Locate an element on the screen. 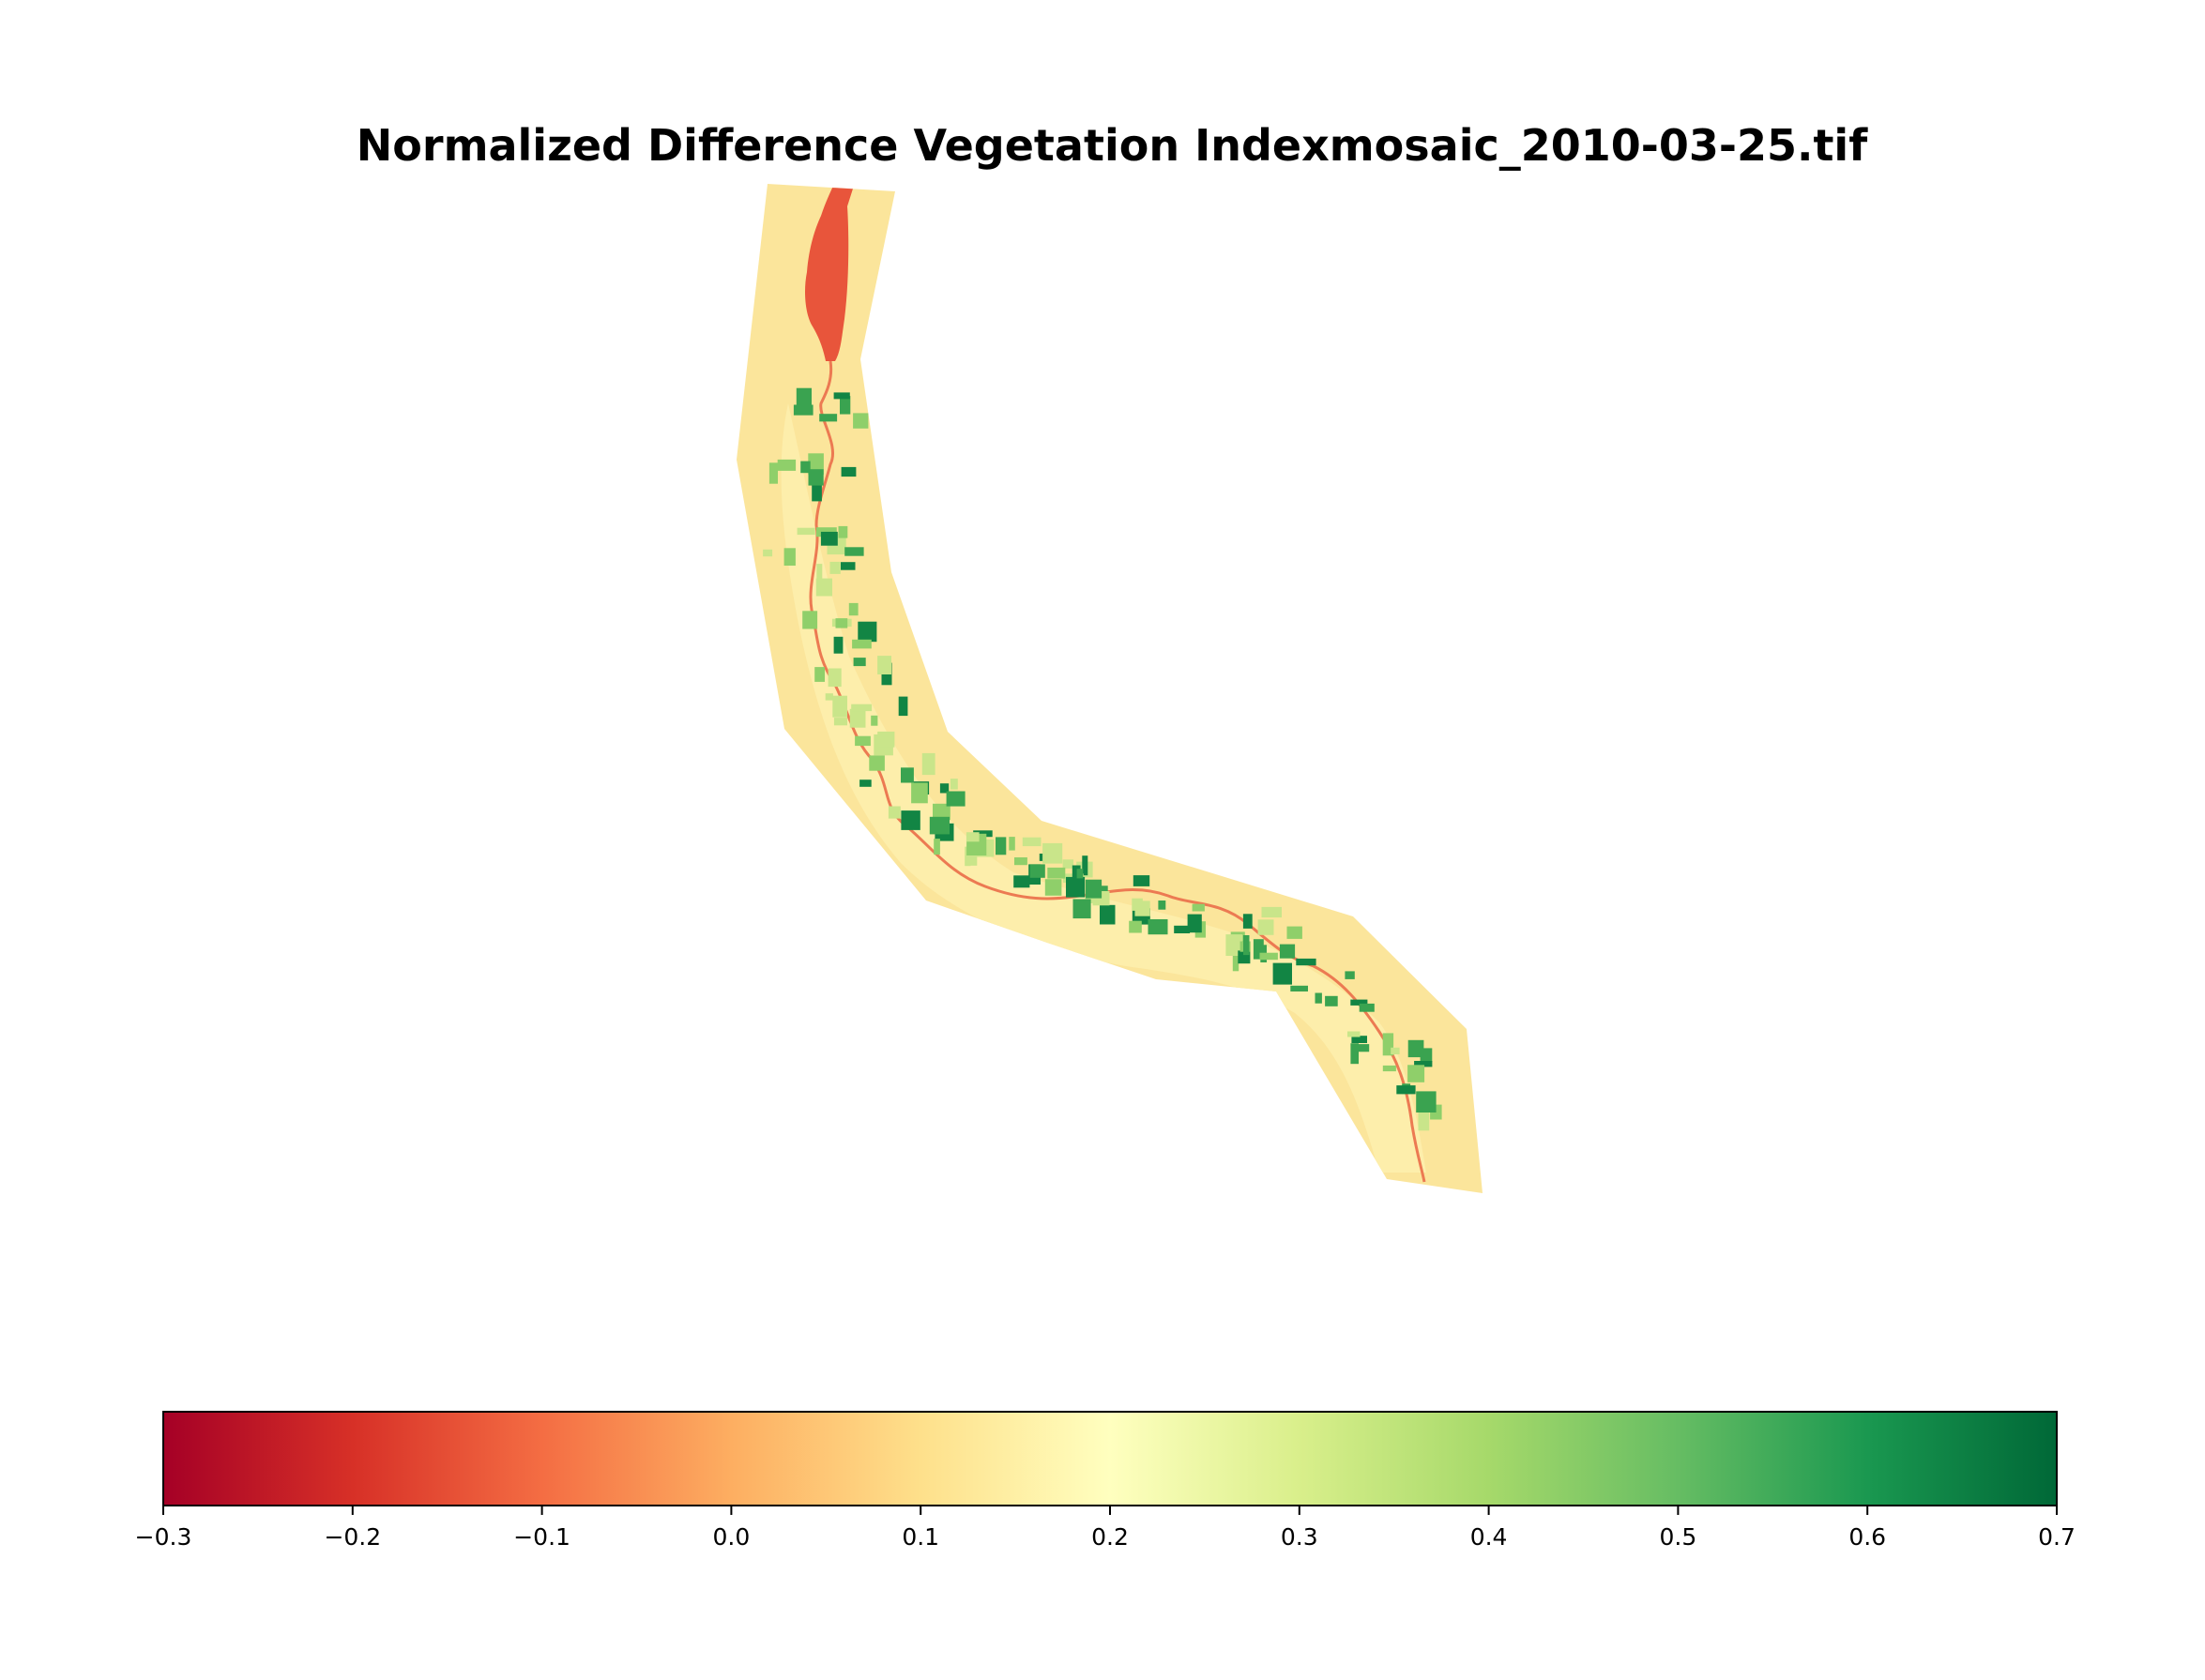 The width and height of the screenshot is (2205, 1680). colorbar-tick-label: 0.6 is located at coordinates (1867, 1537).